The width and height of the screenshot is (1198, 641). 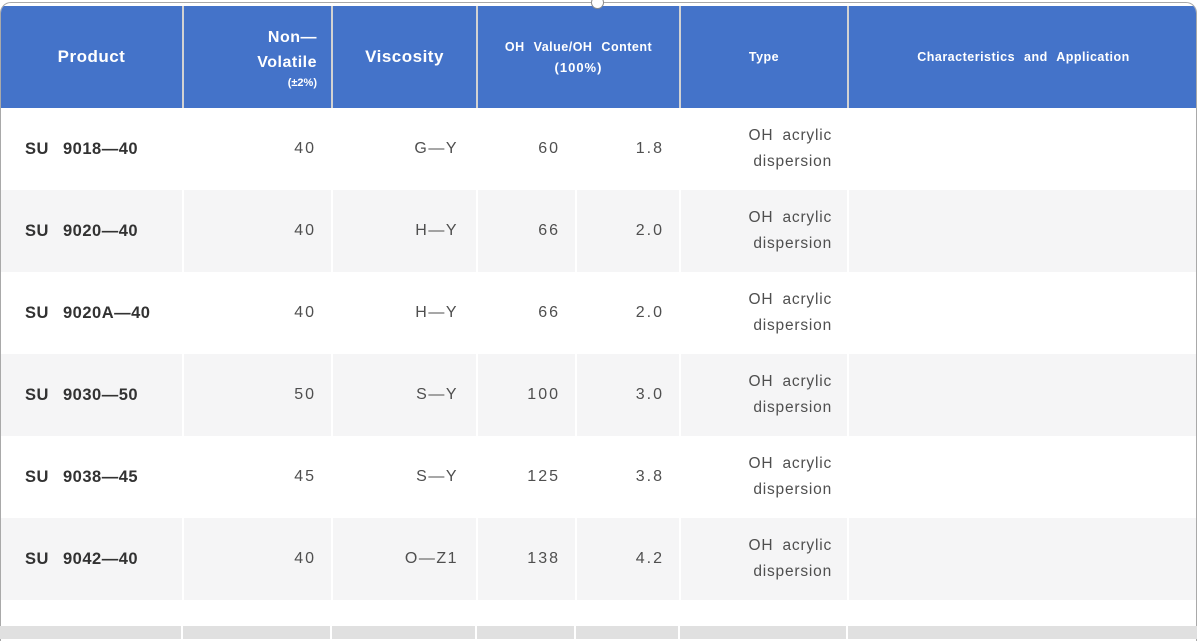 I want to click on product-cell: SU 9018—40, so click(x=92, y=149).